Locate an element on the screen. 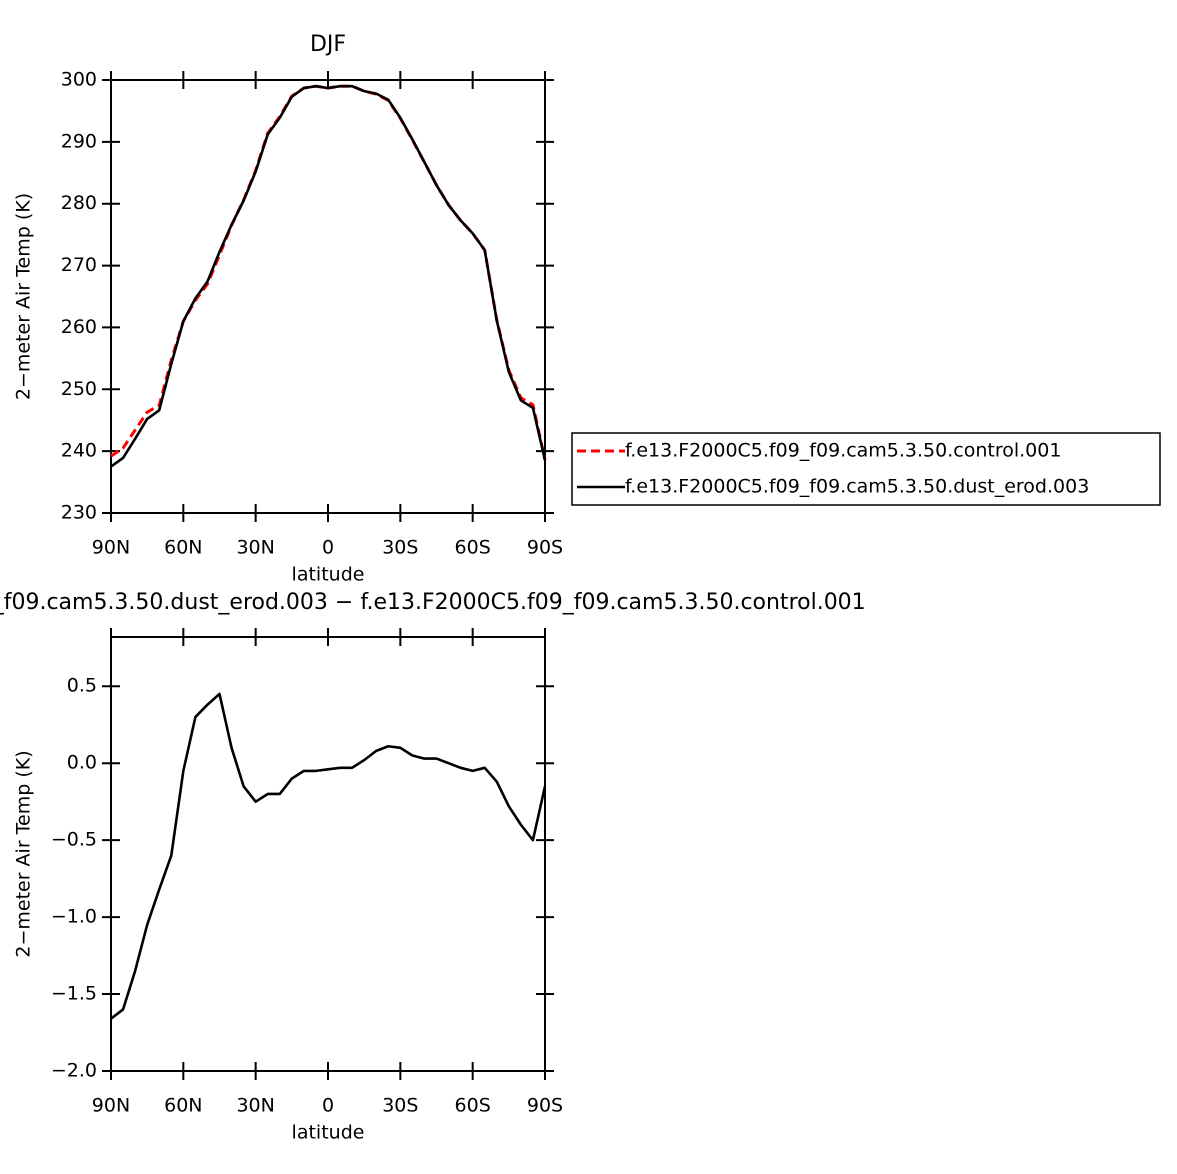 The width and height of the screenshot is (1177, 1174). y-tick-label: 0.5 is located at coordinates (82, 686).